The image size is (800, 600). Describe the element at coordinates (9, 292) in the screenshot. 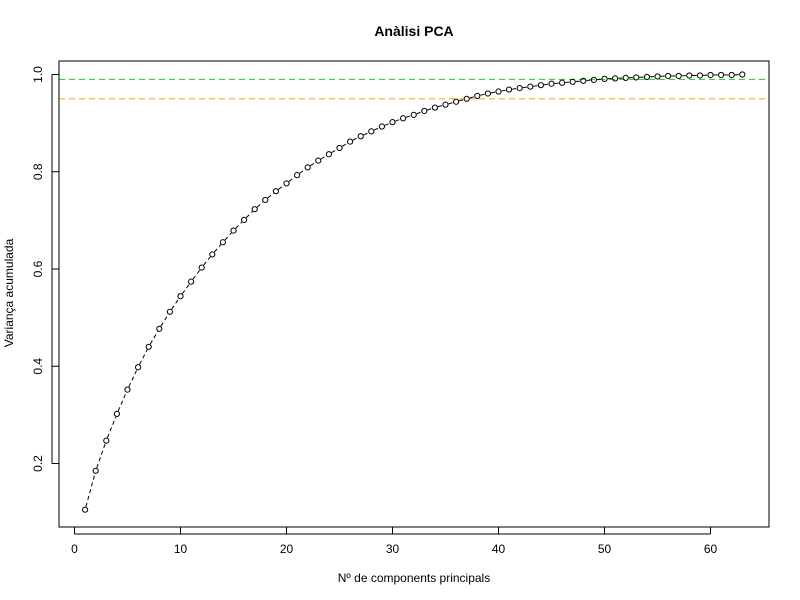

I see `y-axis-label: Variança acumulada` at that location.